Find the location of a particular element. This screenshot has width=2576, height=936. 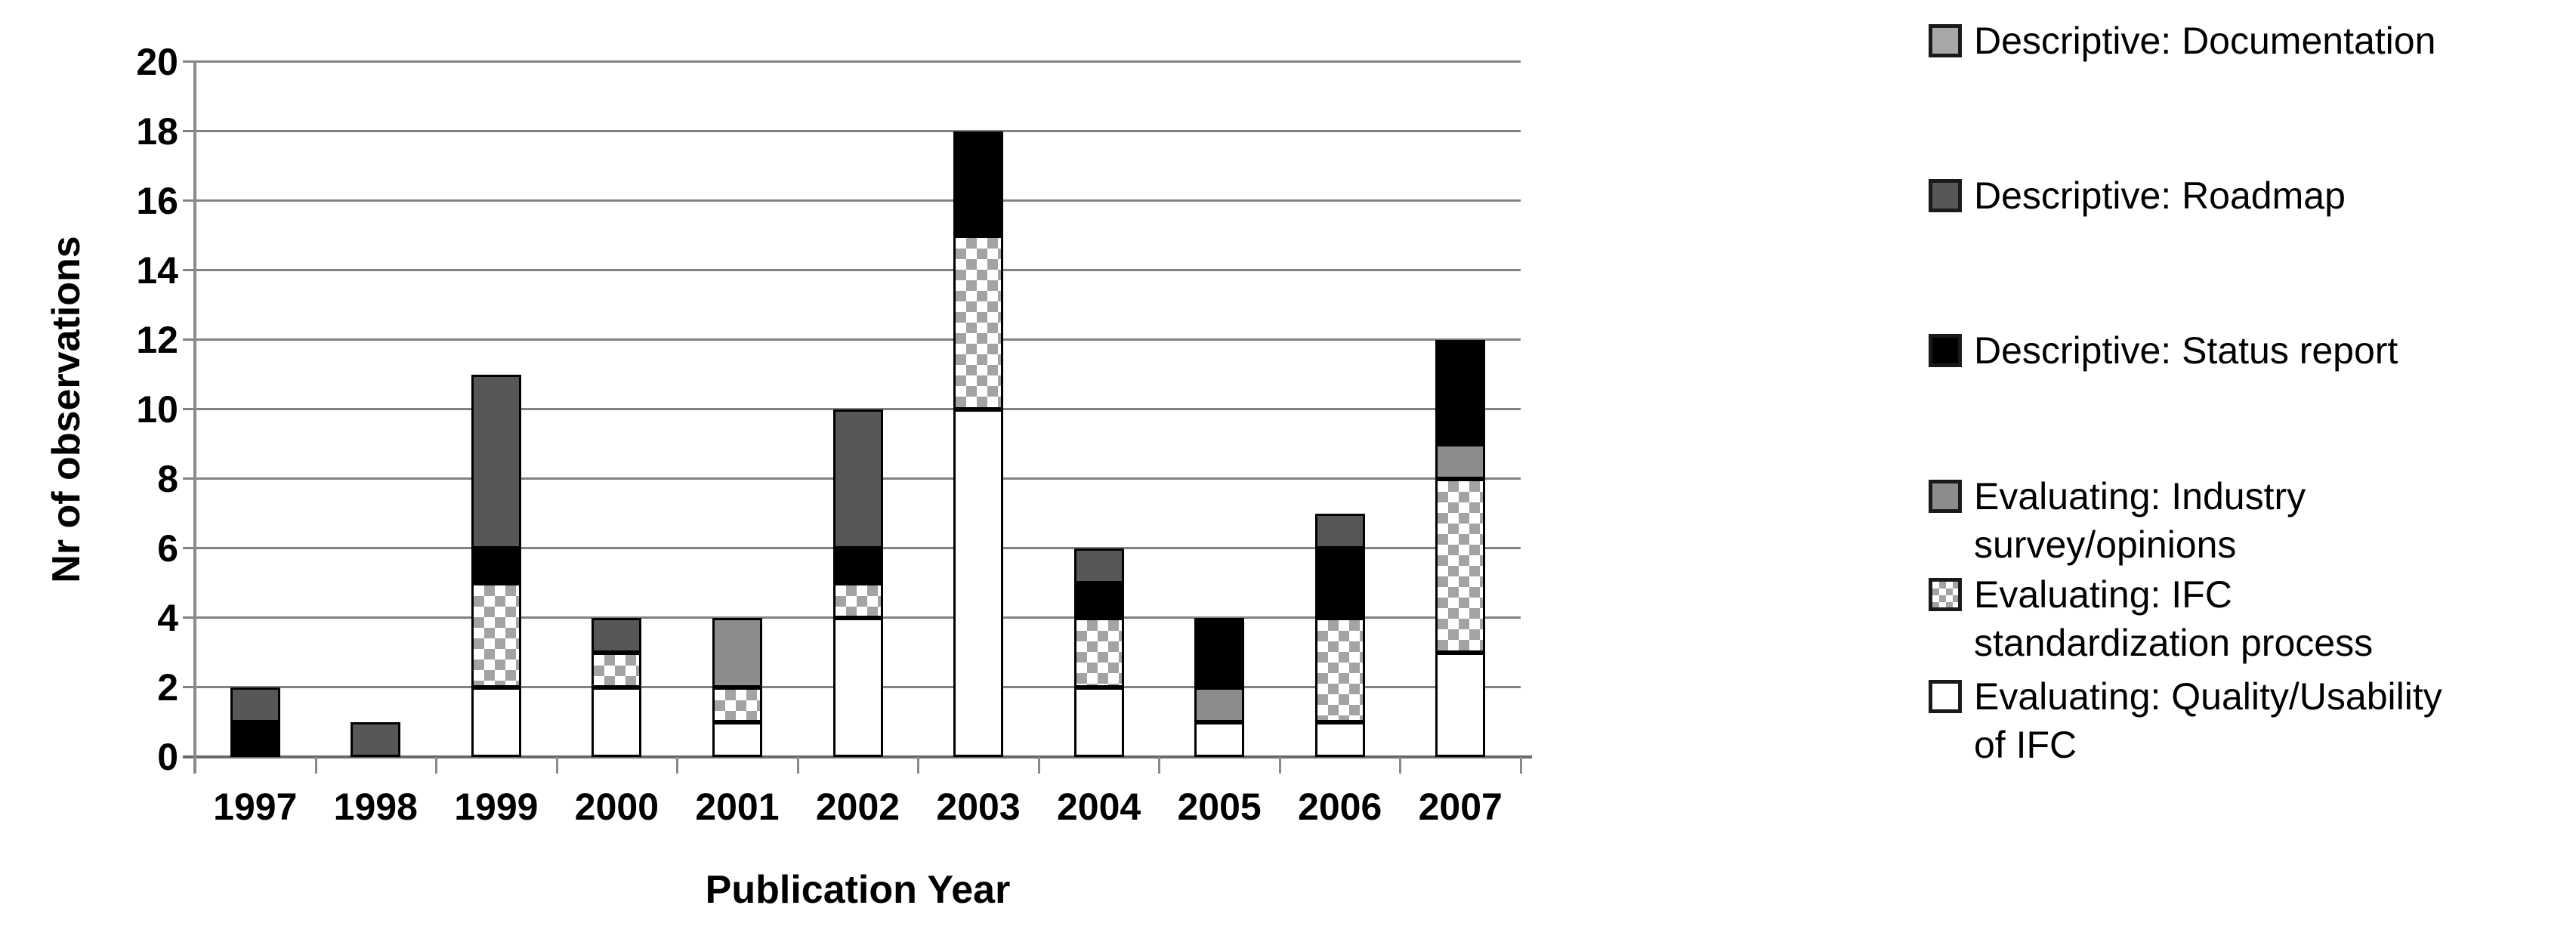

y-tick-label: 0 is located at coordinates (167, 757).